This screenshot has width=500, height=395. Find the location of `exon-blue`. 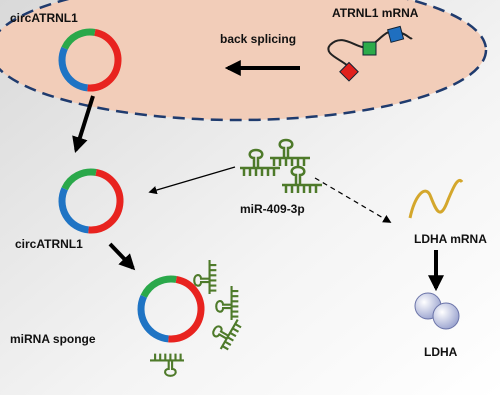

exon-blue is located at coordinates (396, 34).